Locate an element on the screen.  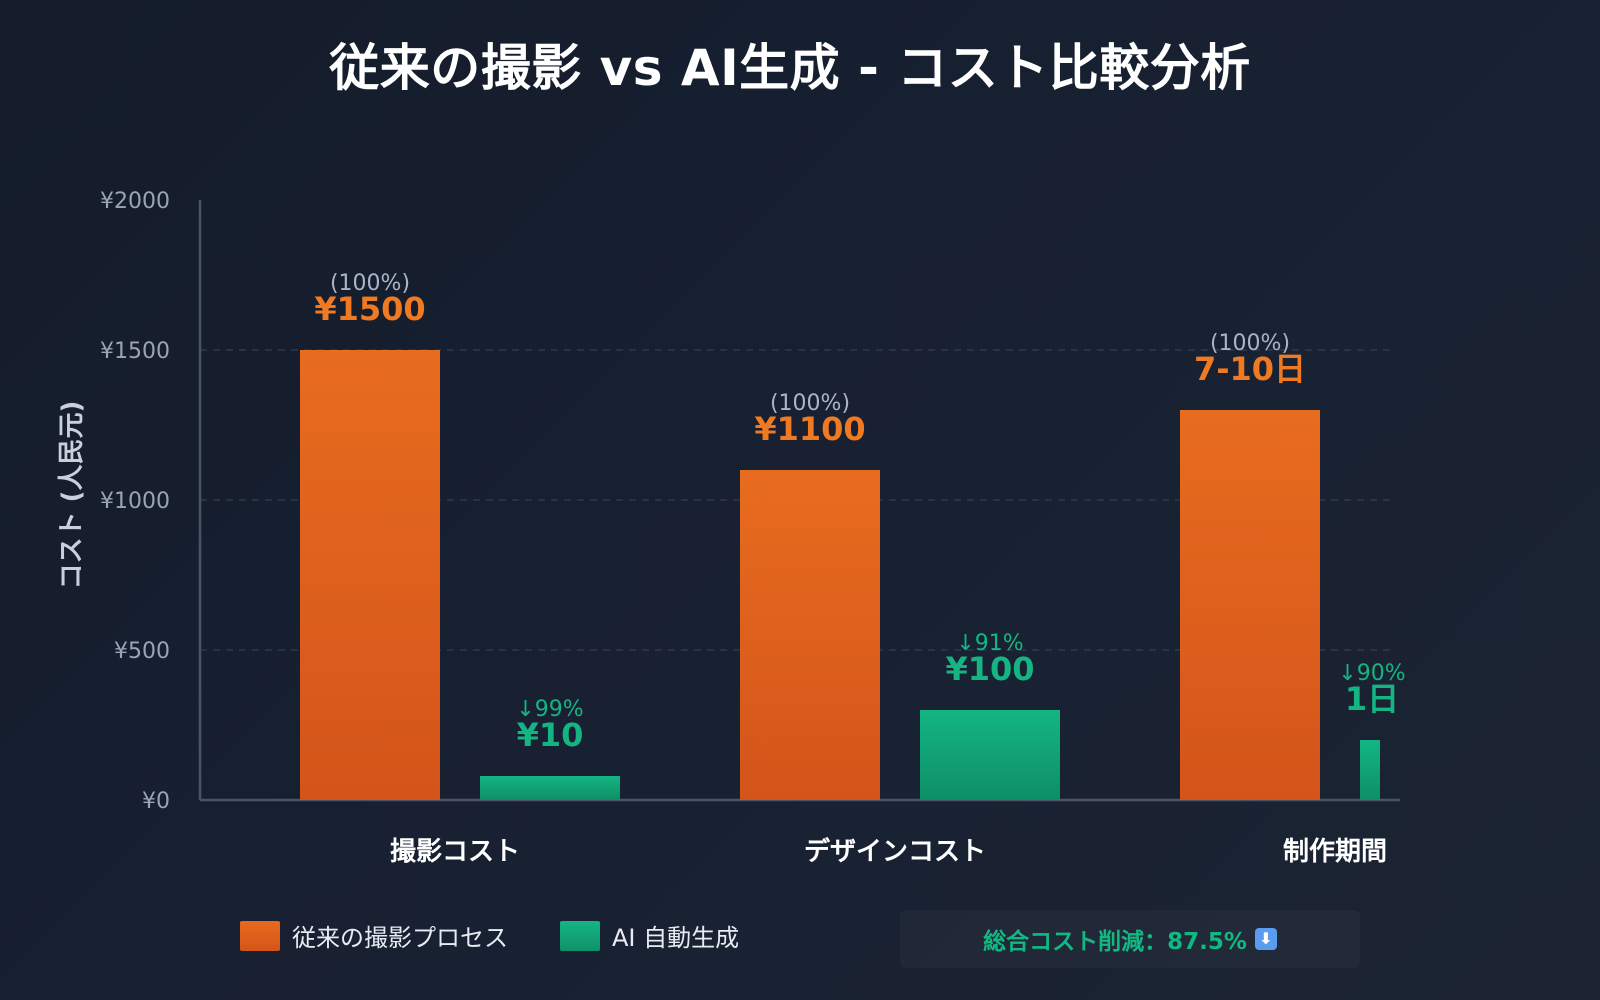
legend-label-traditional: 従来の撮影プロセス is located at coordinates (400, 938).